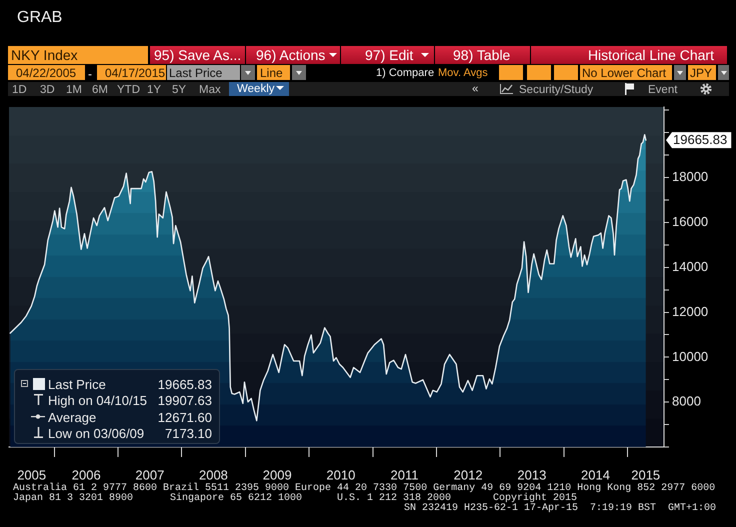 The width and height of the screenshot is (736, 527). I want to click on menu-button: 98) Table, so click(482, 55).